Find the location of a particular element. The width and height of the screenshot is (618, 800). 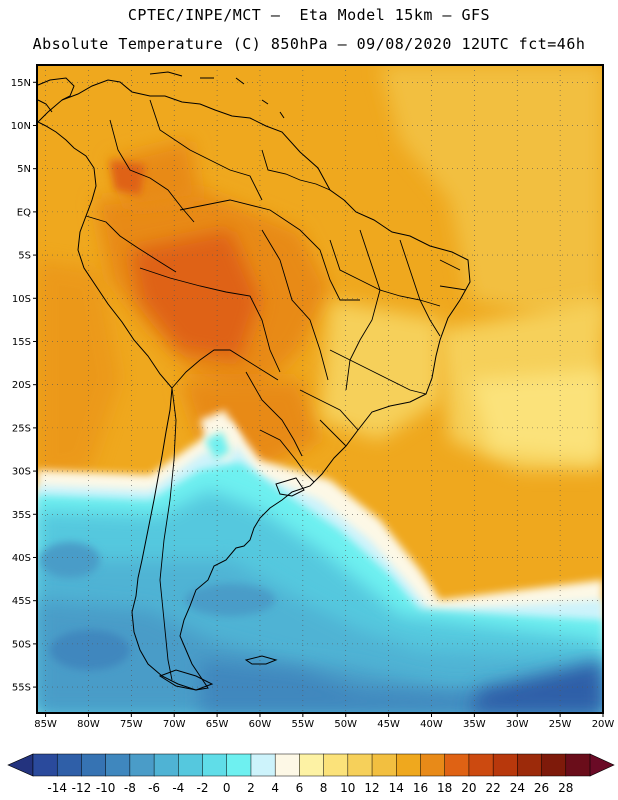

colorbar-label: 8 is located at coordinates (324, 788).